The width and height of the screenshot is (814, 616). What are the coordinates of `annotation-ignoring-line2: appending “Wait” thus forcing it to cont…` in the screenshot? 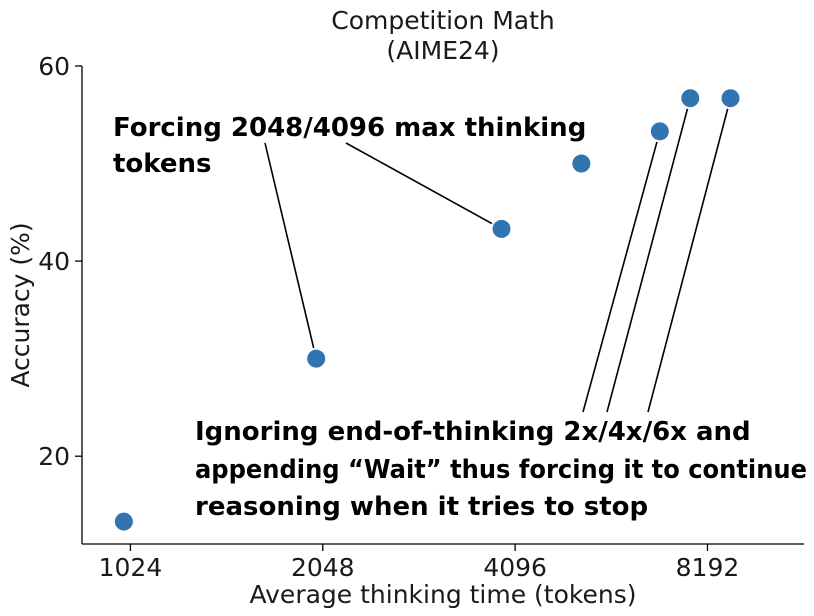 It's located at (501, 470).